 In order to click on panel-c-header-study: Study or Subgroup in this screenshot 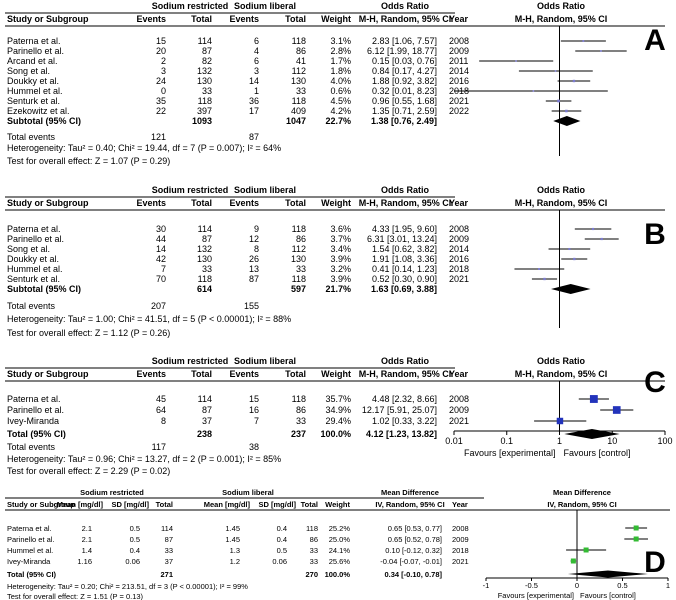, I will do `click(48, 374)`.